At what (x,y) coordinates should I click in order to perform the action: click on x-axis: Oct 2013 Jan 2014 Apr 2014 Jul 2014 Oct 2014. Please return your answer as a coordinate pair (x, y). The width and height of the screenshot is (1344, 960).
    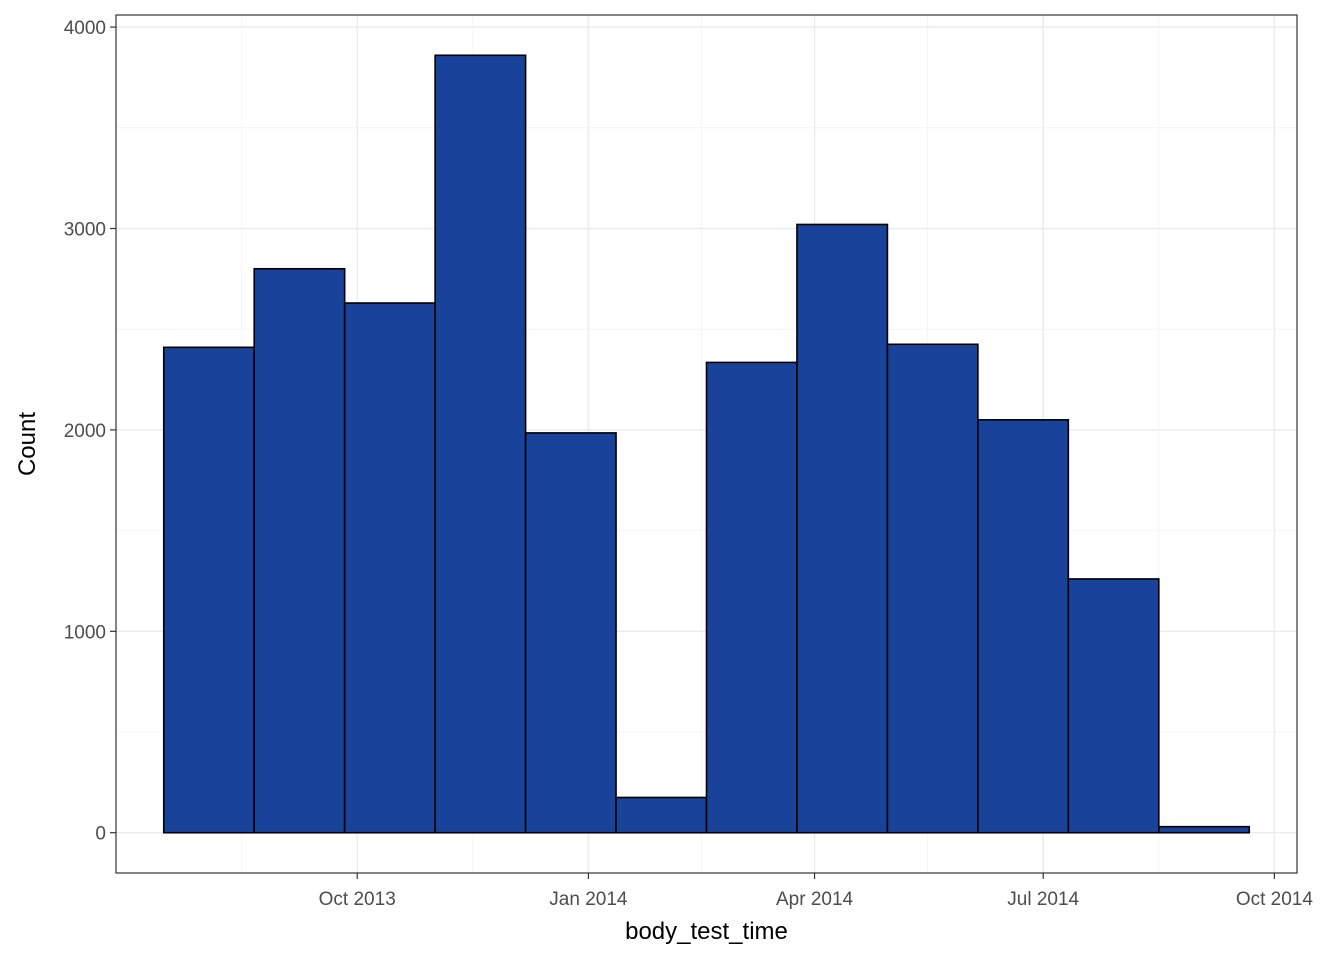
    Looking at the image, I should click on (816, 891).